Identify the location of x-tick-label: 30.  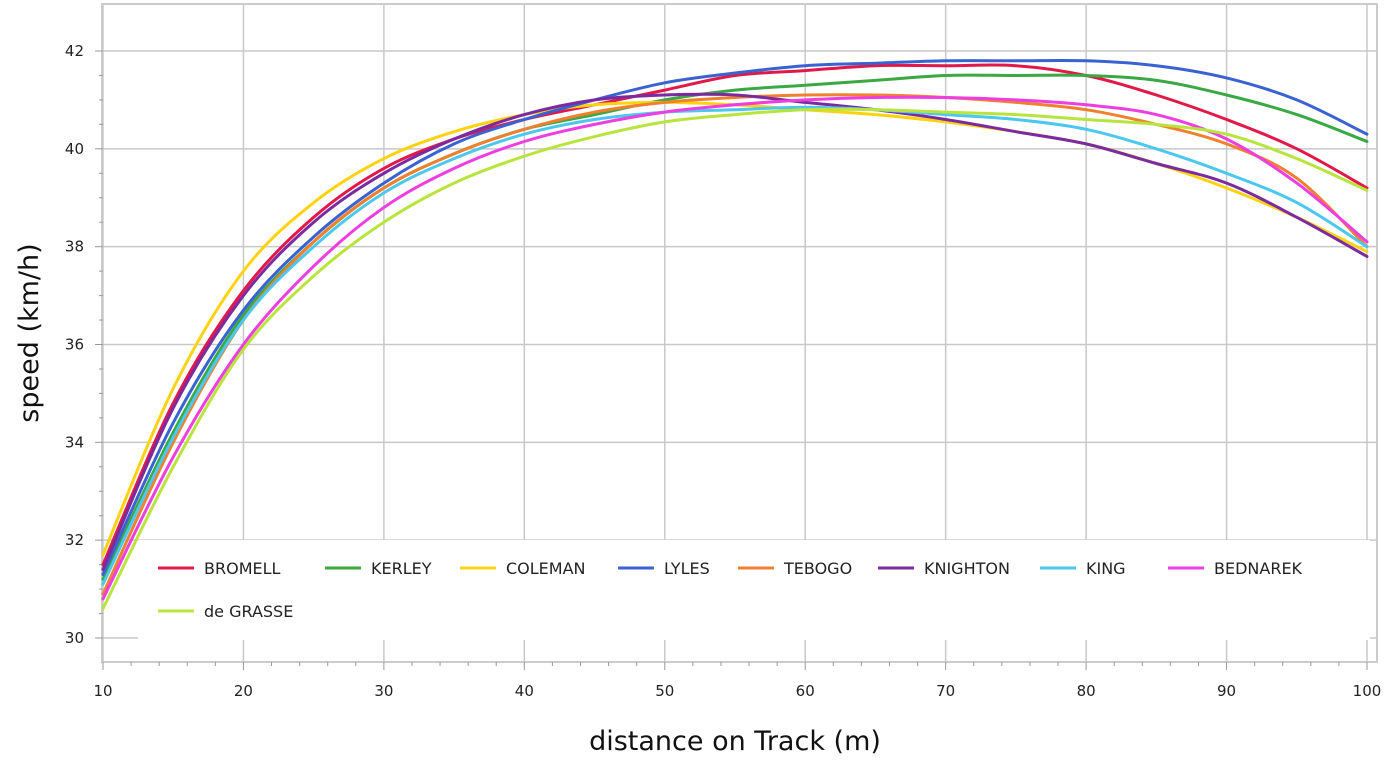
(383, 691).